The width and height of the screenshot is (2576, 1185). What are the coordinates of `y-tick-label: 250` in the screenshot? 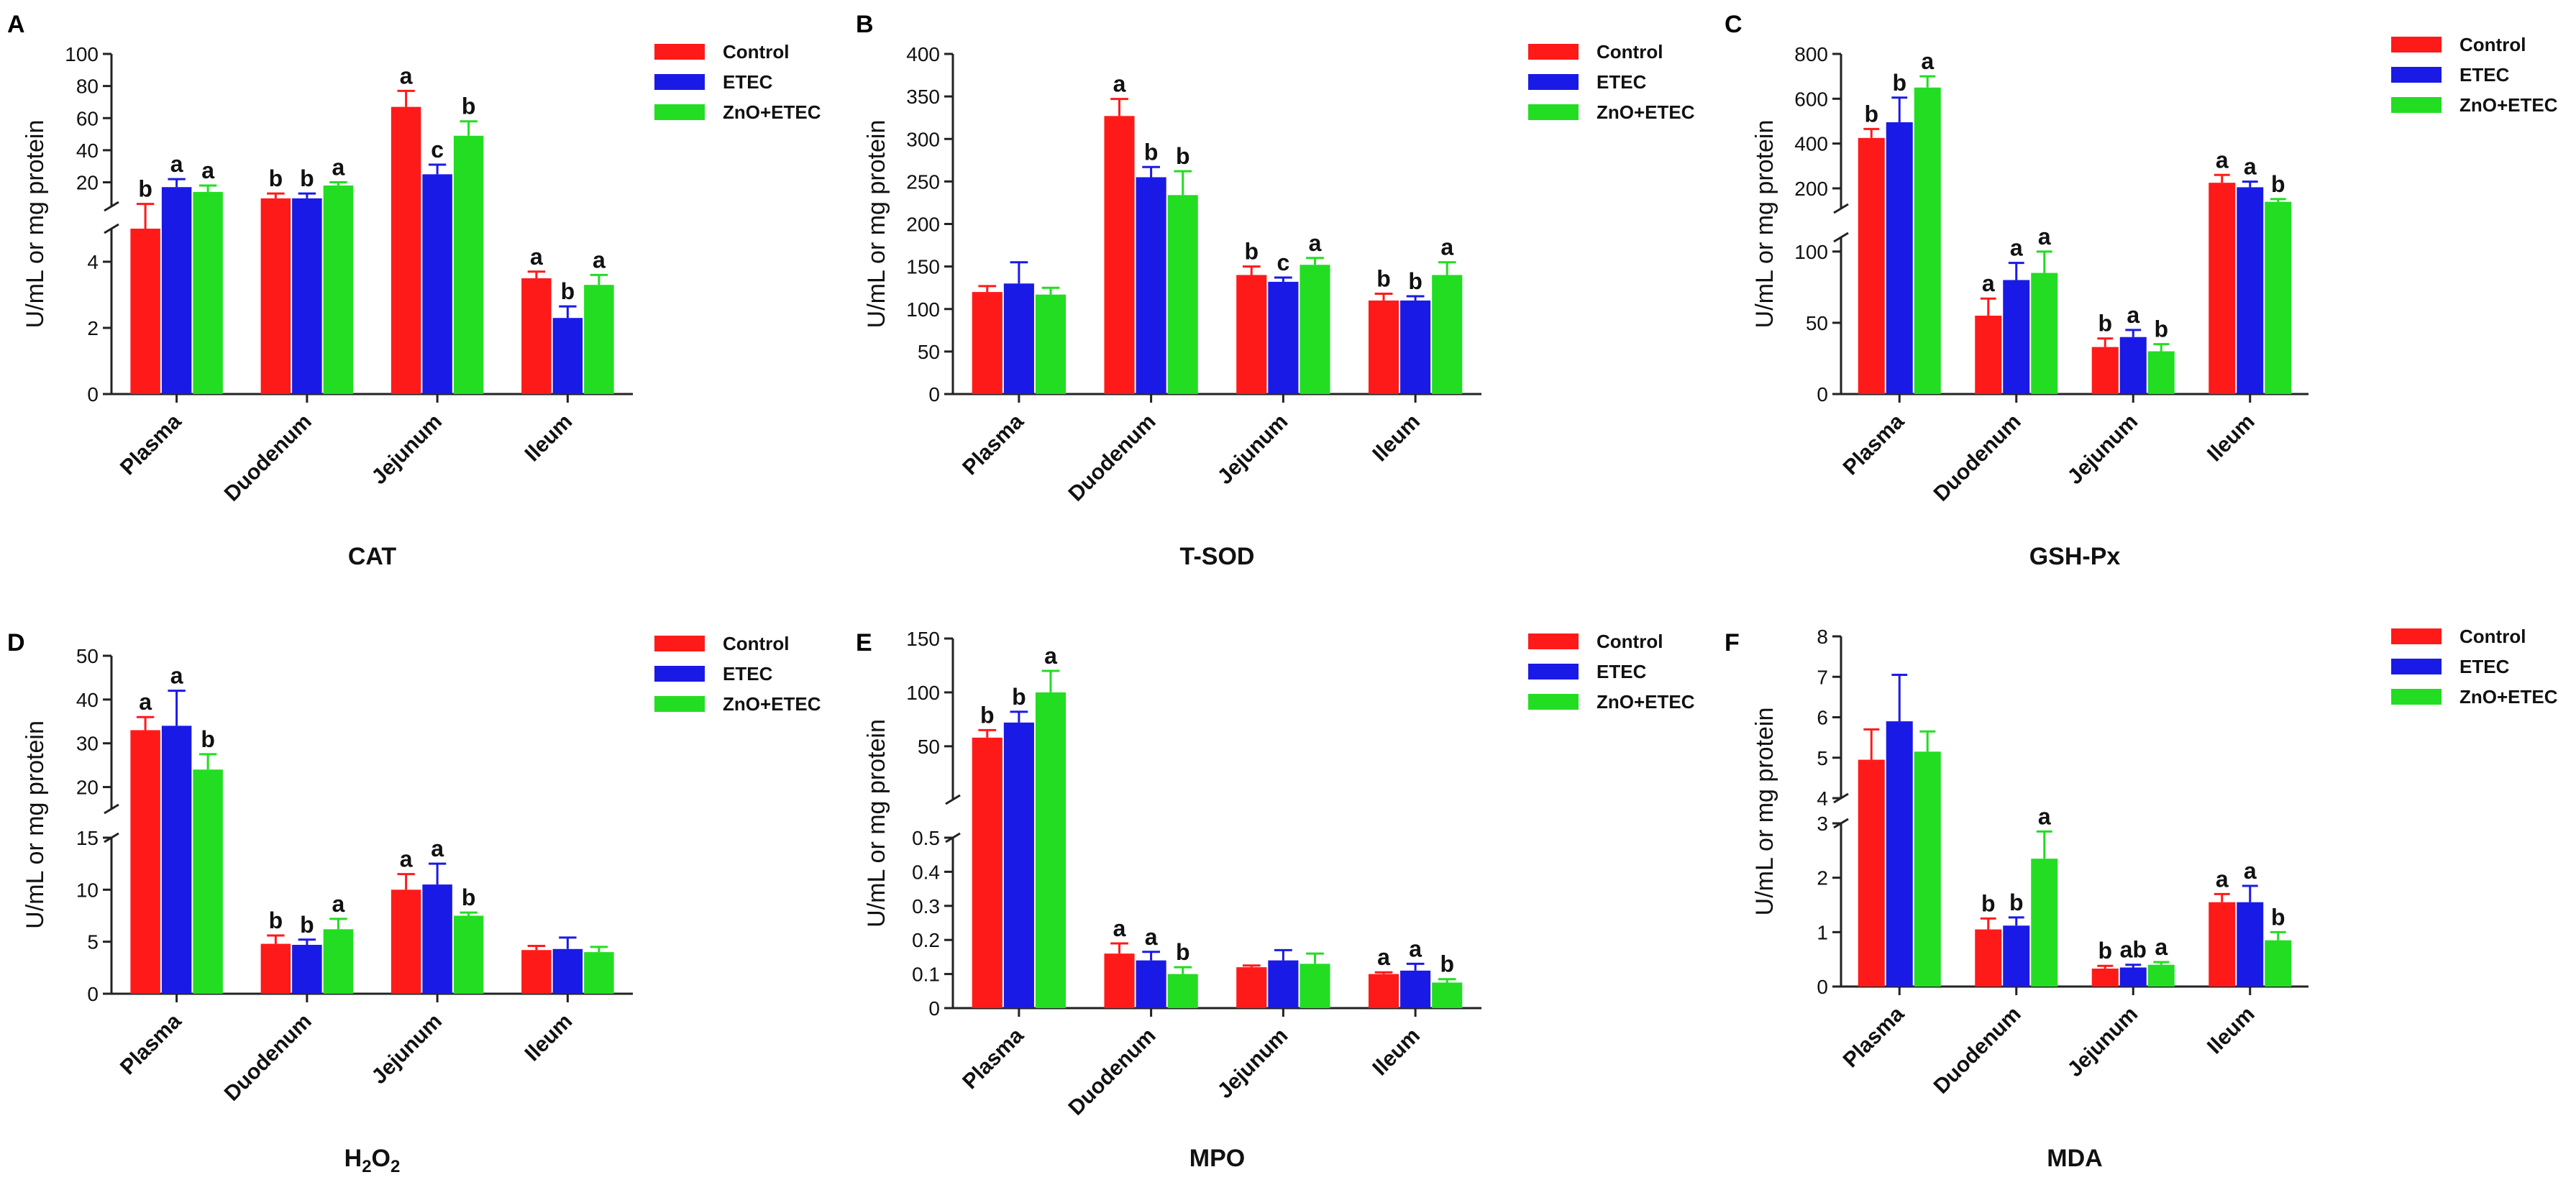 It's located at (923, 181).